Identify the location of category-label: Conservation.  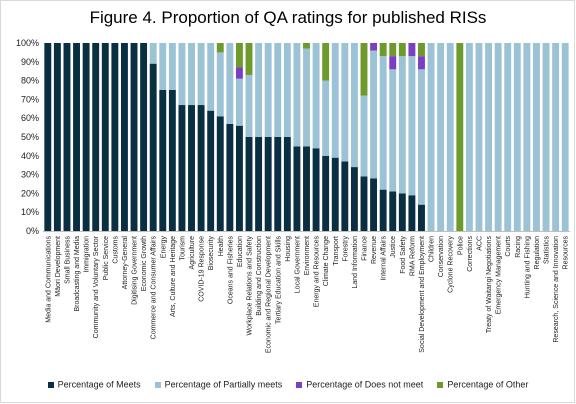
(441, 256).